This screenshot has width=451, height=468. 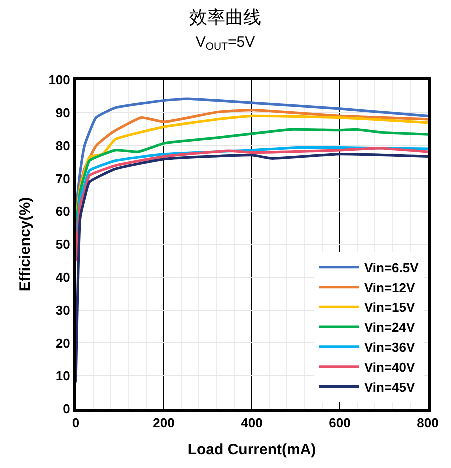 I want to click on x-tick-label: 600, so click(x=340, y=423).